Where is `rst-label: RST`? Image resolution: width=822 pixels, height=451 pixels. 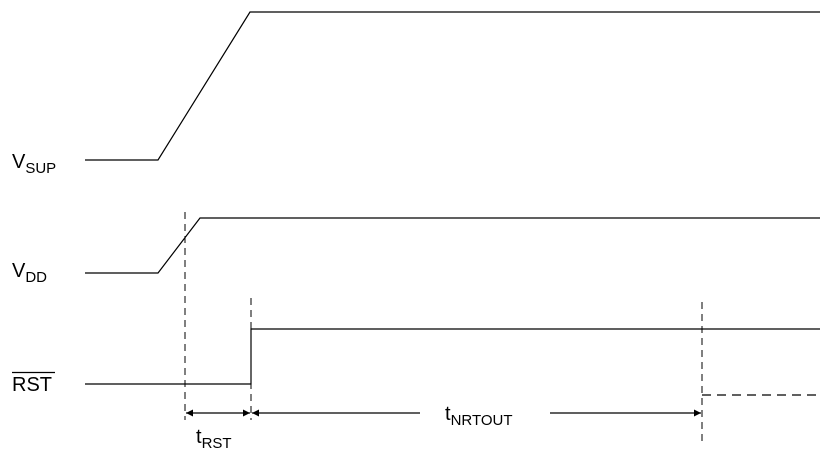 rst-label: RST is located at coordinates (32, 385).